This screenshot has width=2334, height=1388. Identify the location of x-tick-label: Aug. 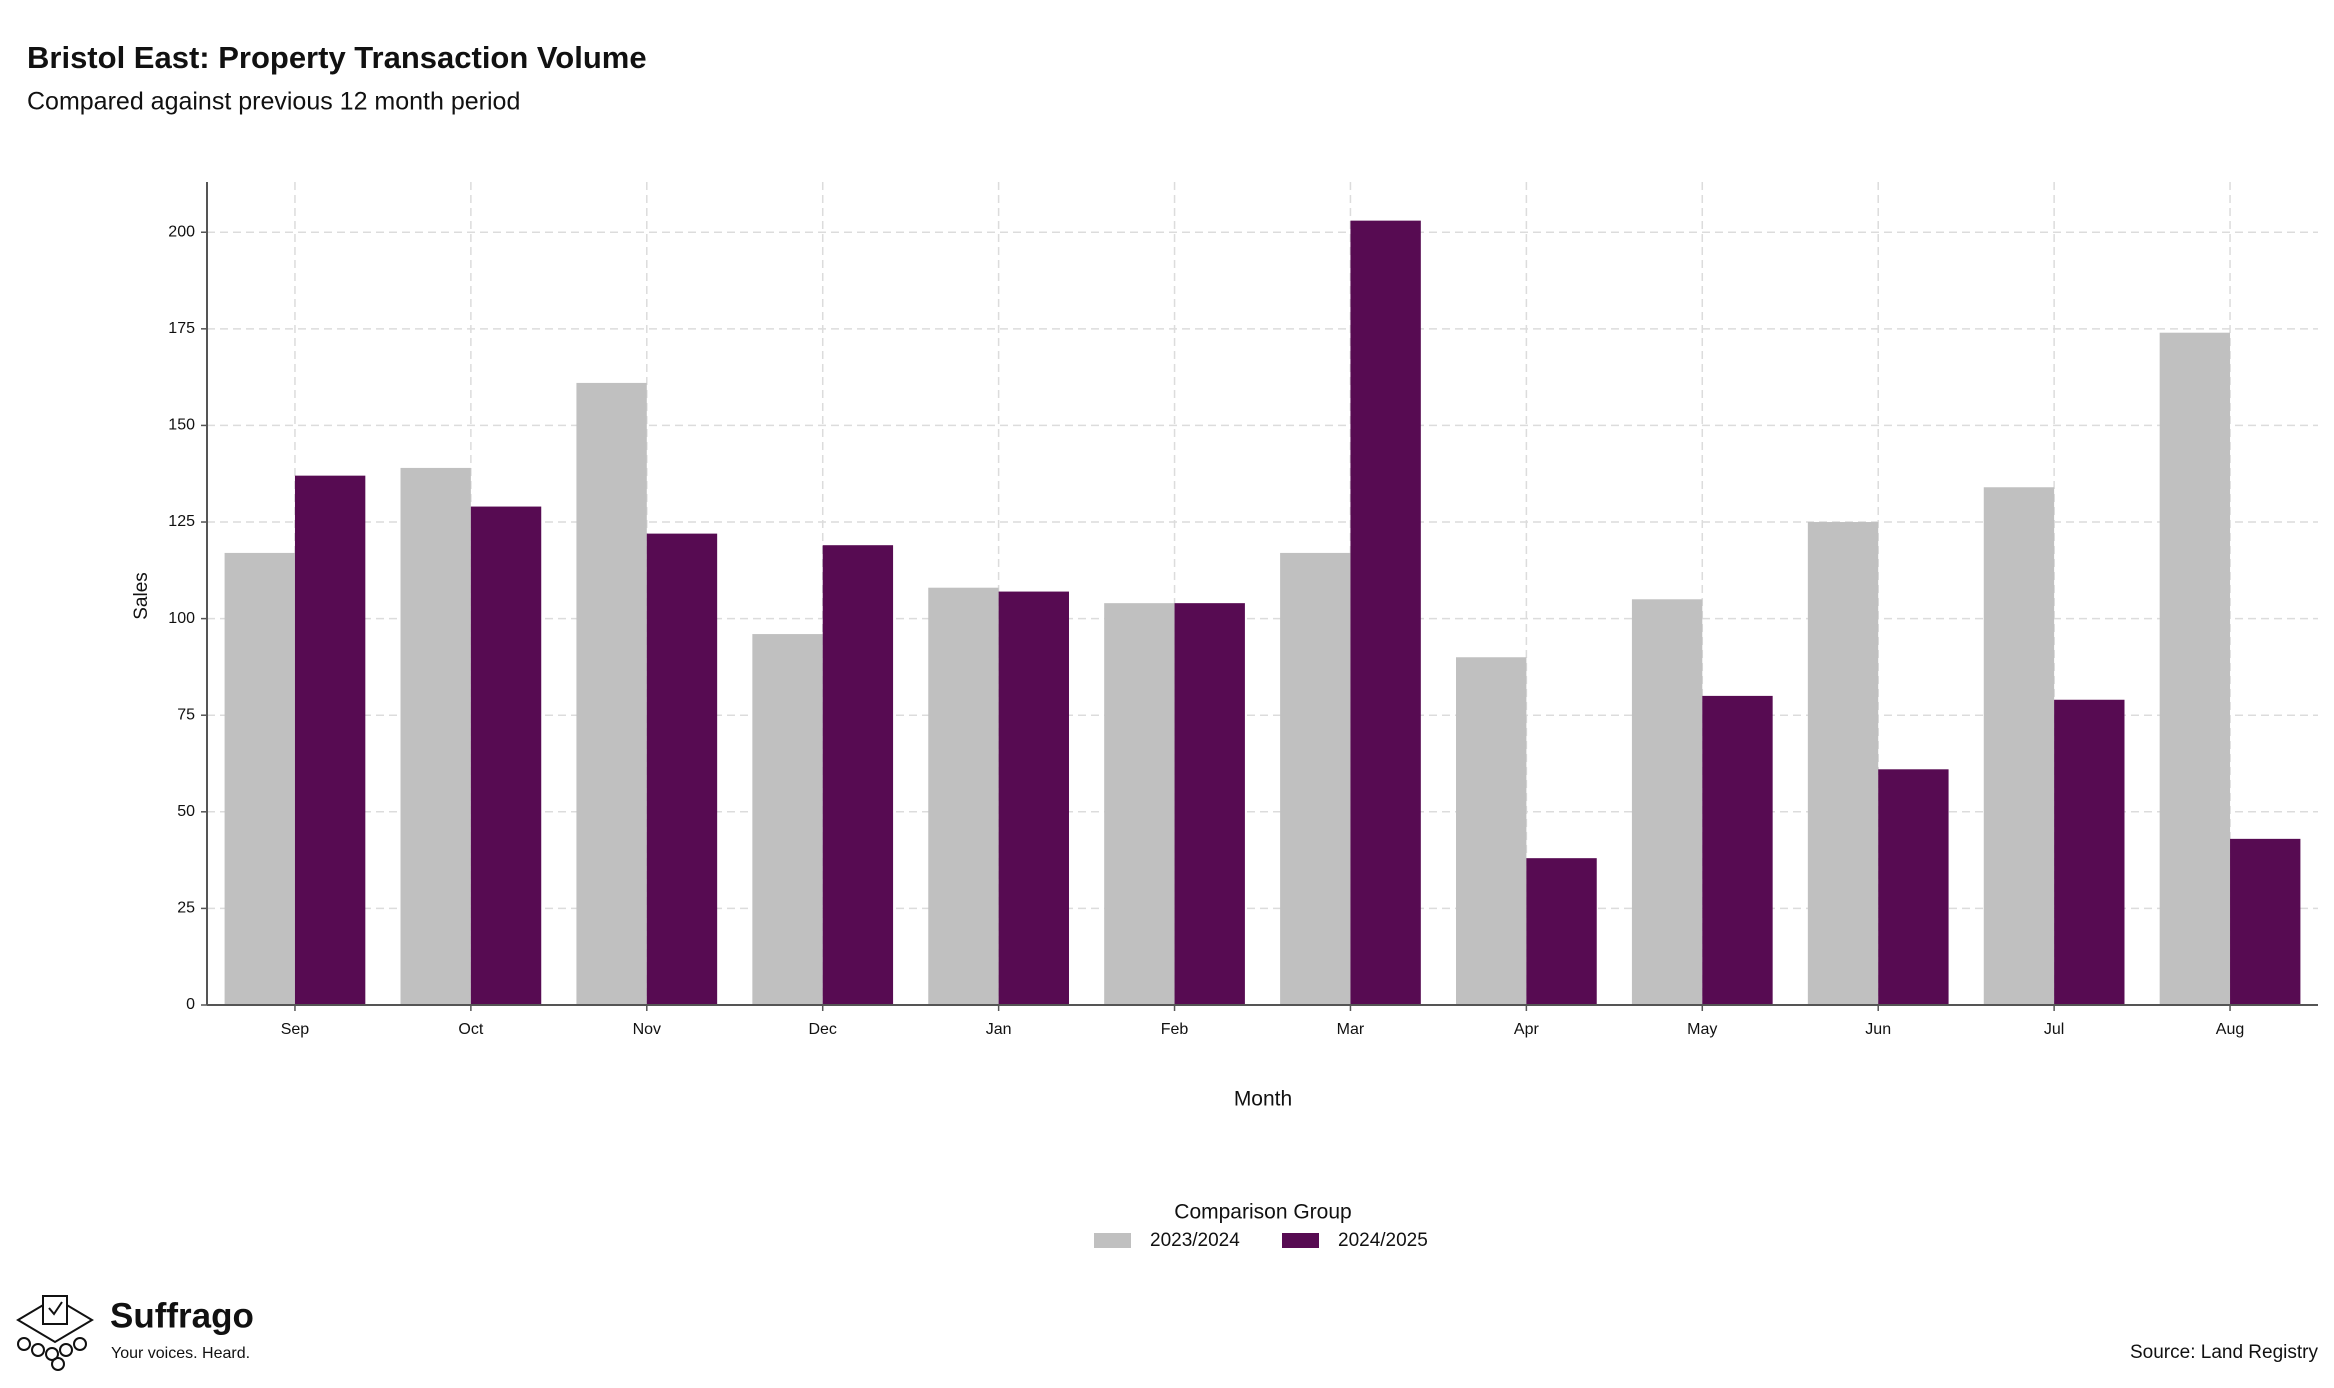
(2230, 1029).